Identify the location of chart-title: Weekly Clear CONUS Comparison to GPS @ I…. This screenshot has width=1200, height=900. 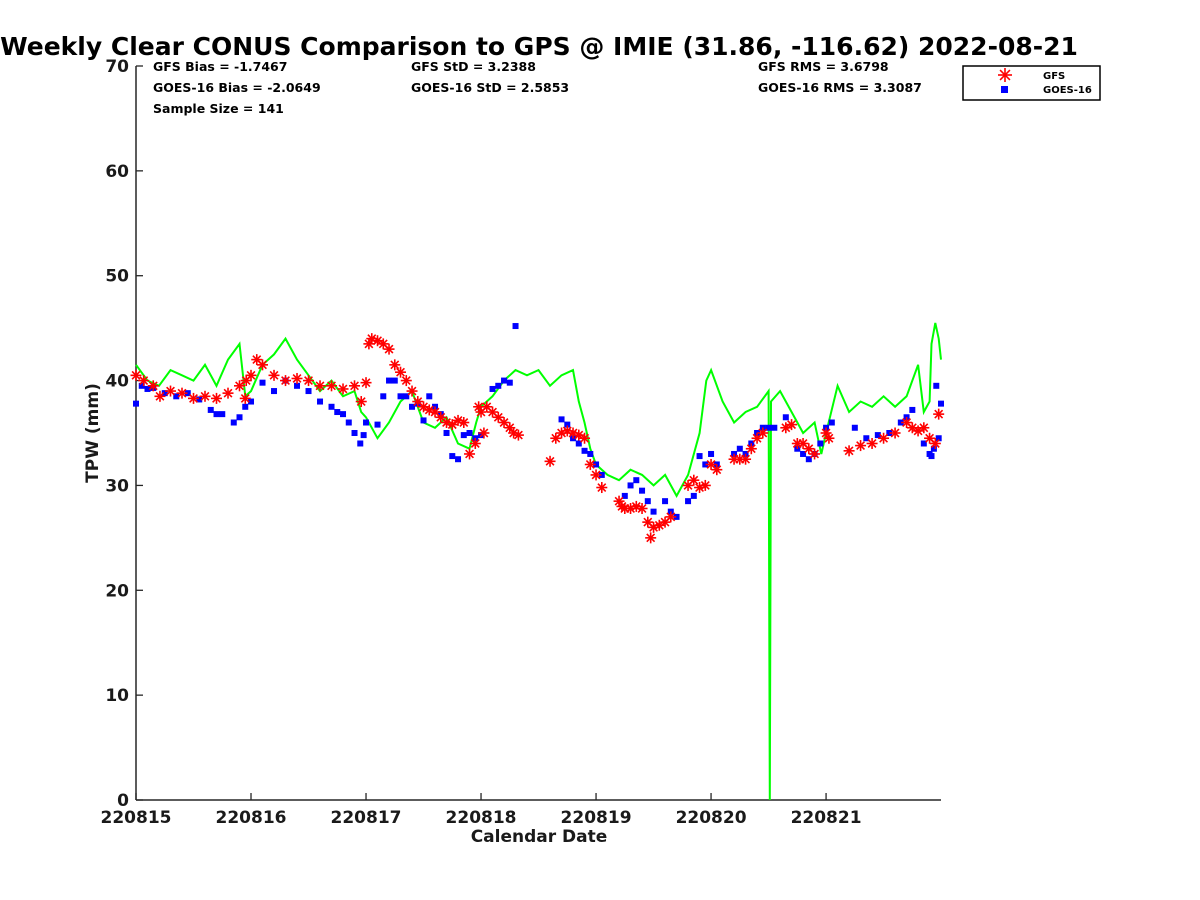
(539, 46).